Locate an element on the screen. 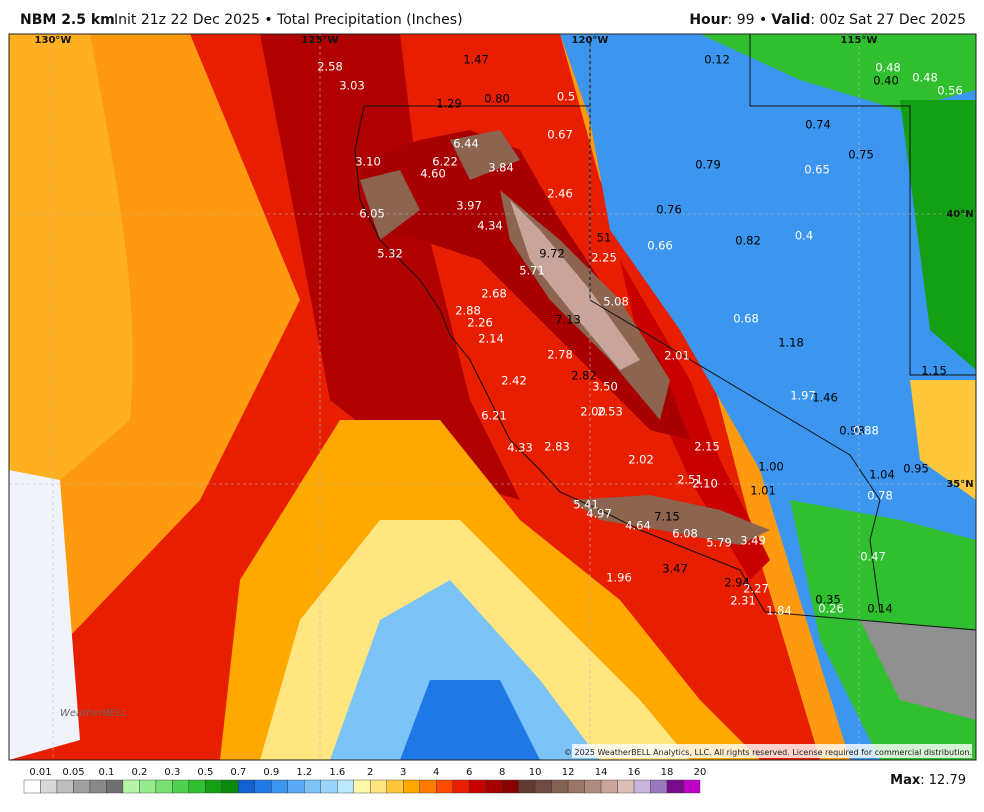  point-value: 2.82 is located at coordinates (584, 376).